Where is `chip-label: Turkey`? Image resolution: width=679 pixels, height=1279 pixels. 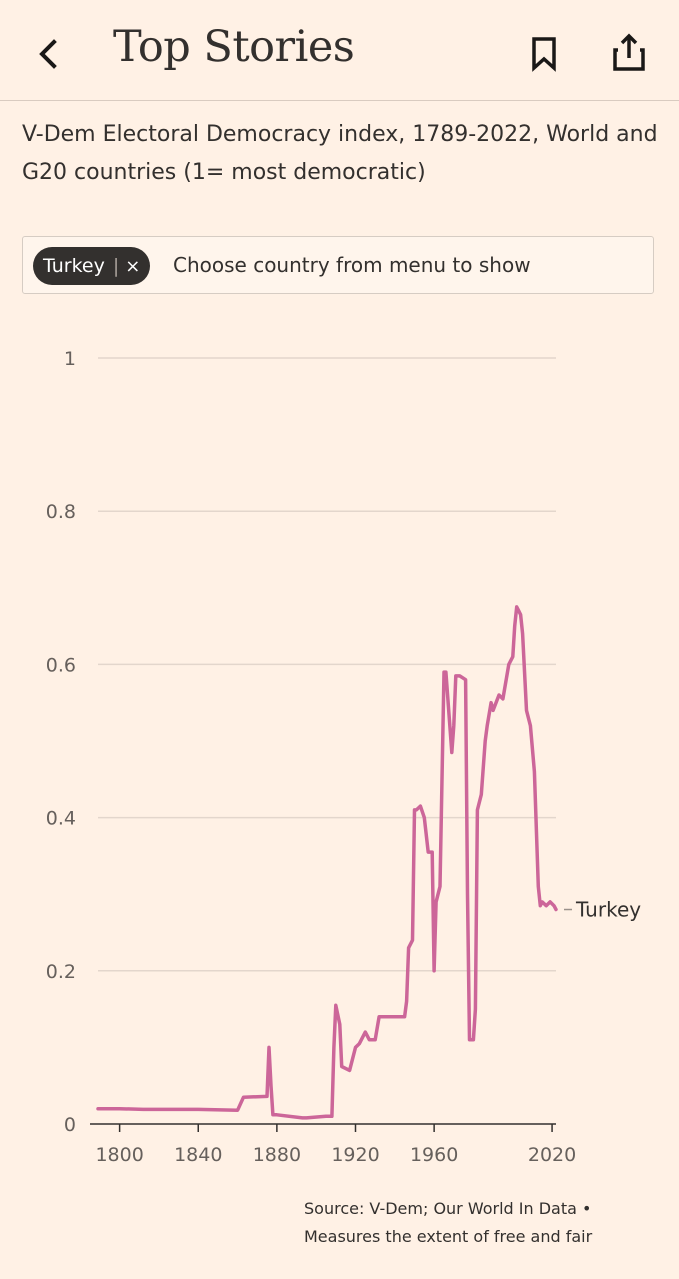
chip-label: Turkey is located at coordinates (74, 266).